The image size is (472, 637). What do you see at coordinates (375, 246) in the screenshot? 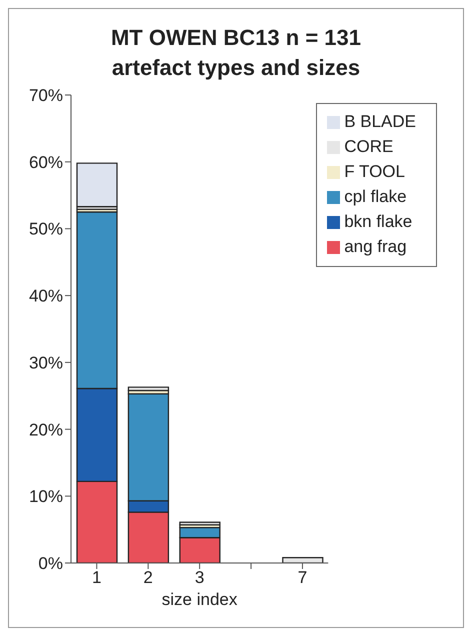
I see `legend-label: ang frag` at bounding box center [375, 246].